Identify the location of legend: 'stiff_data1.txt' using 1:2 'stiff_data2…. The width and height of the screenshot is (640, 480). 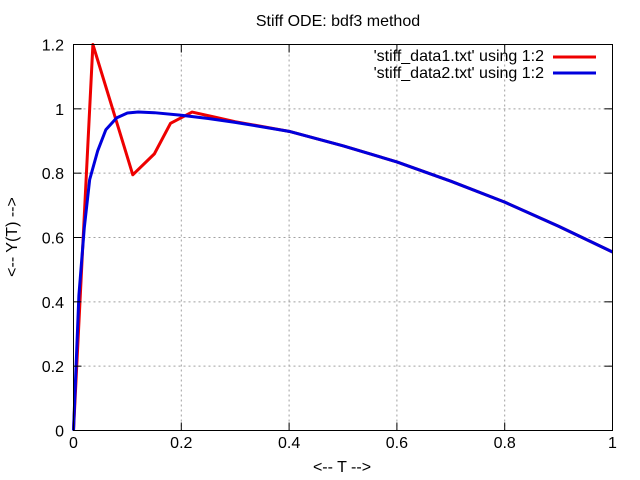
(485, 65).